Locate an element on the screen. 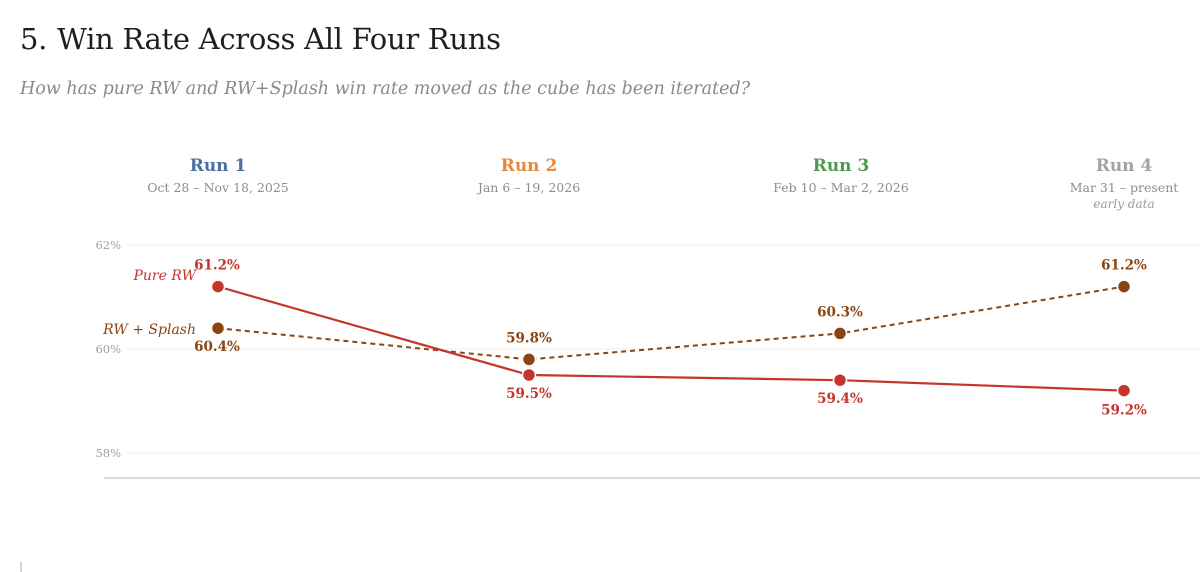 This screenshot has width=1200, height=572. run-dates: Oct 28 – Nov 18, 2025 is located at coordinates (218, 187).